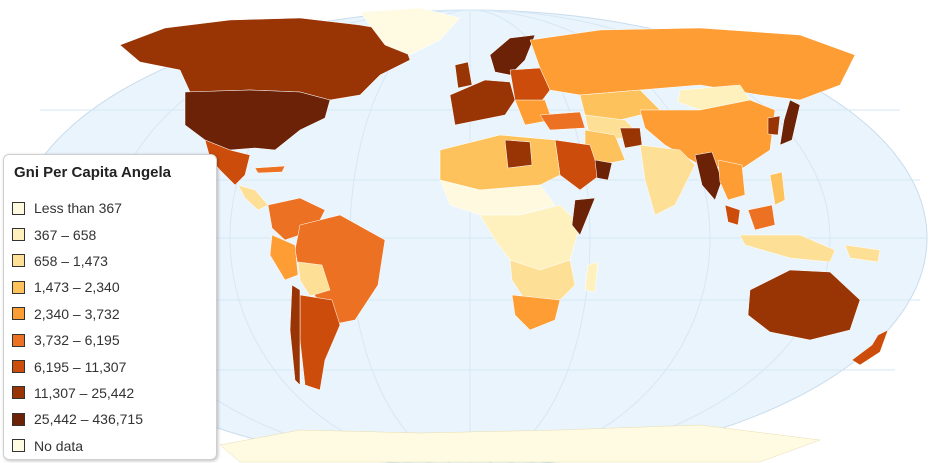 The height and width of the screenshot is (463, 940). Describe the element at coordinates (88, 419) in the screenshot. I see `legend-label: 25,442 – 436,715` at that location.